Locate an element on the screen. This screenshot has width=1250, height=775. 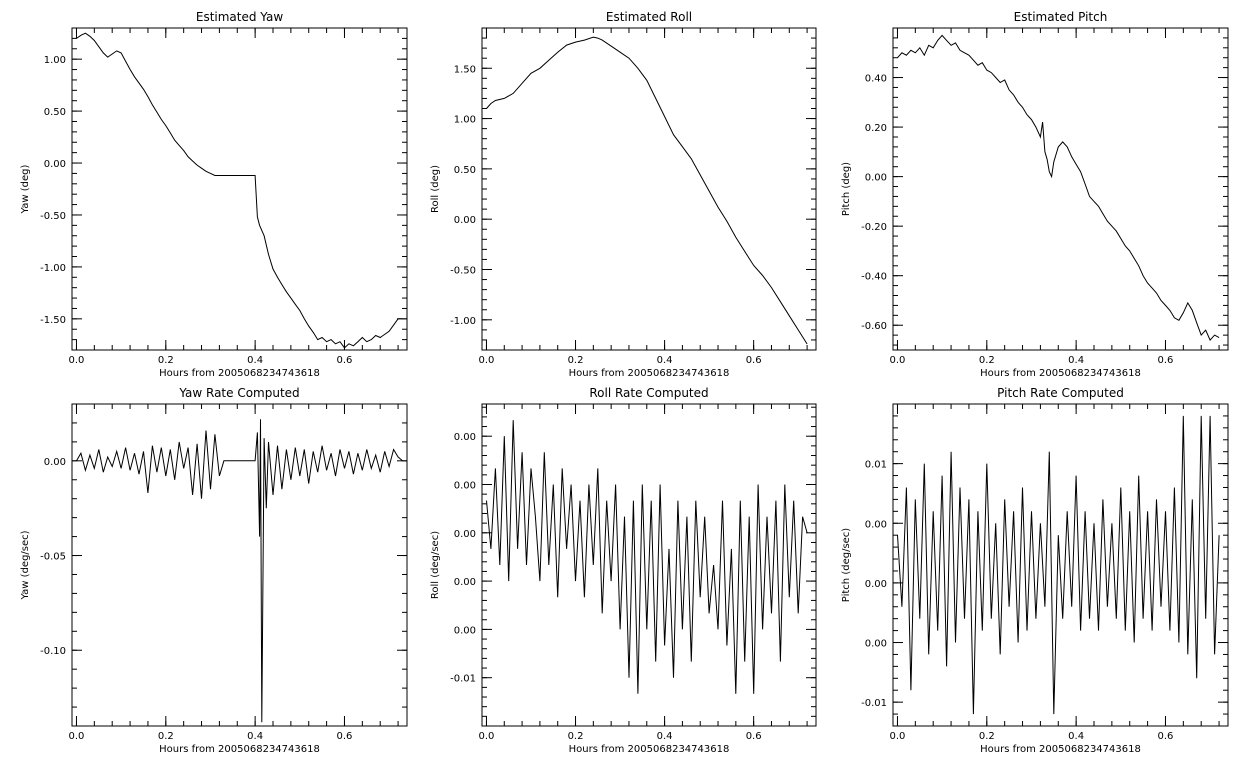
estimated-yaw-x-axis-label: Hours from 2005068234743618 is located at coordinates (239, 373).